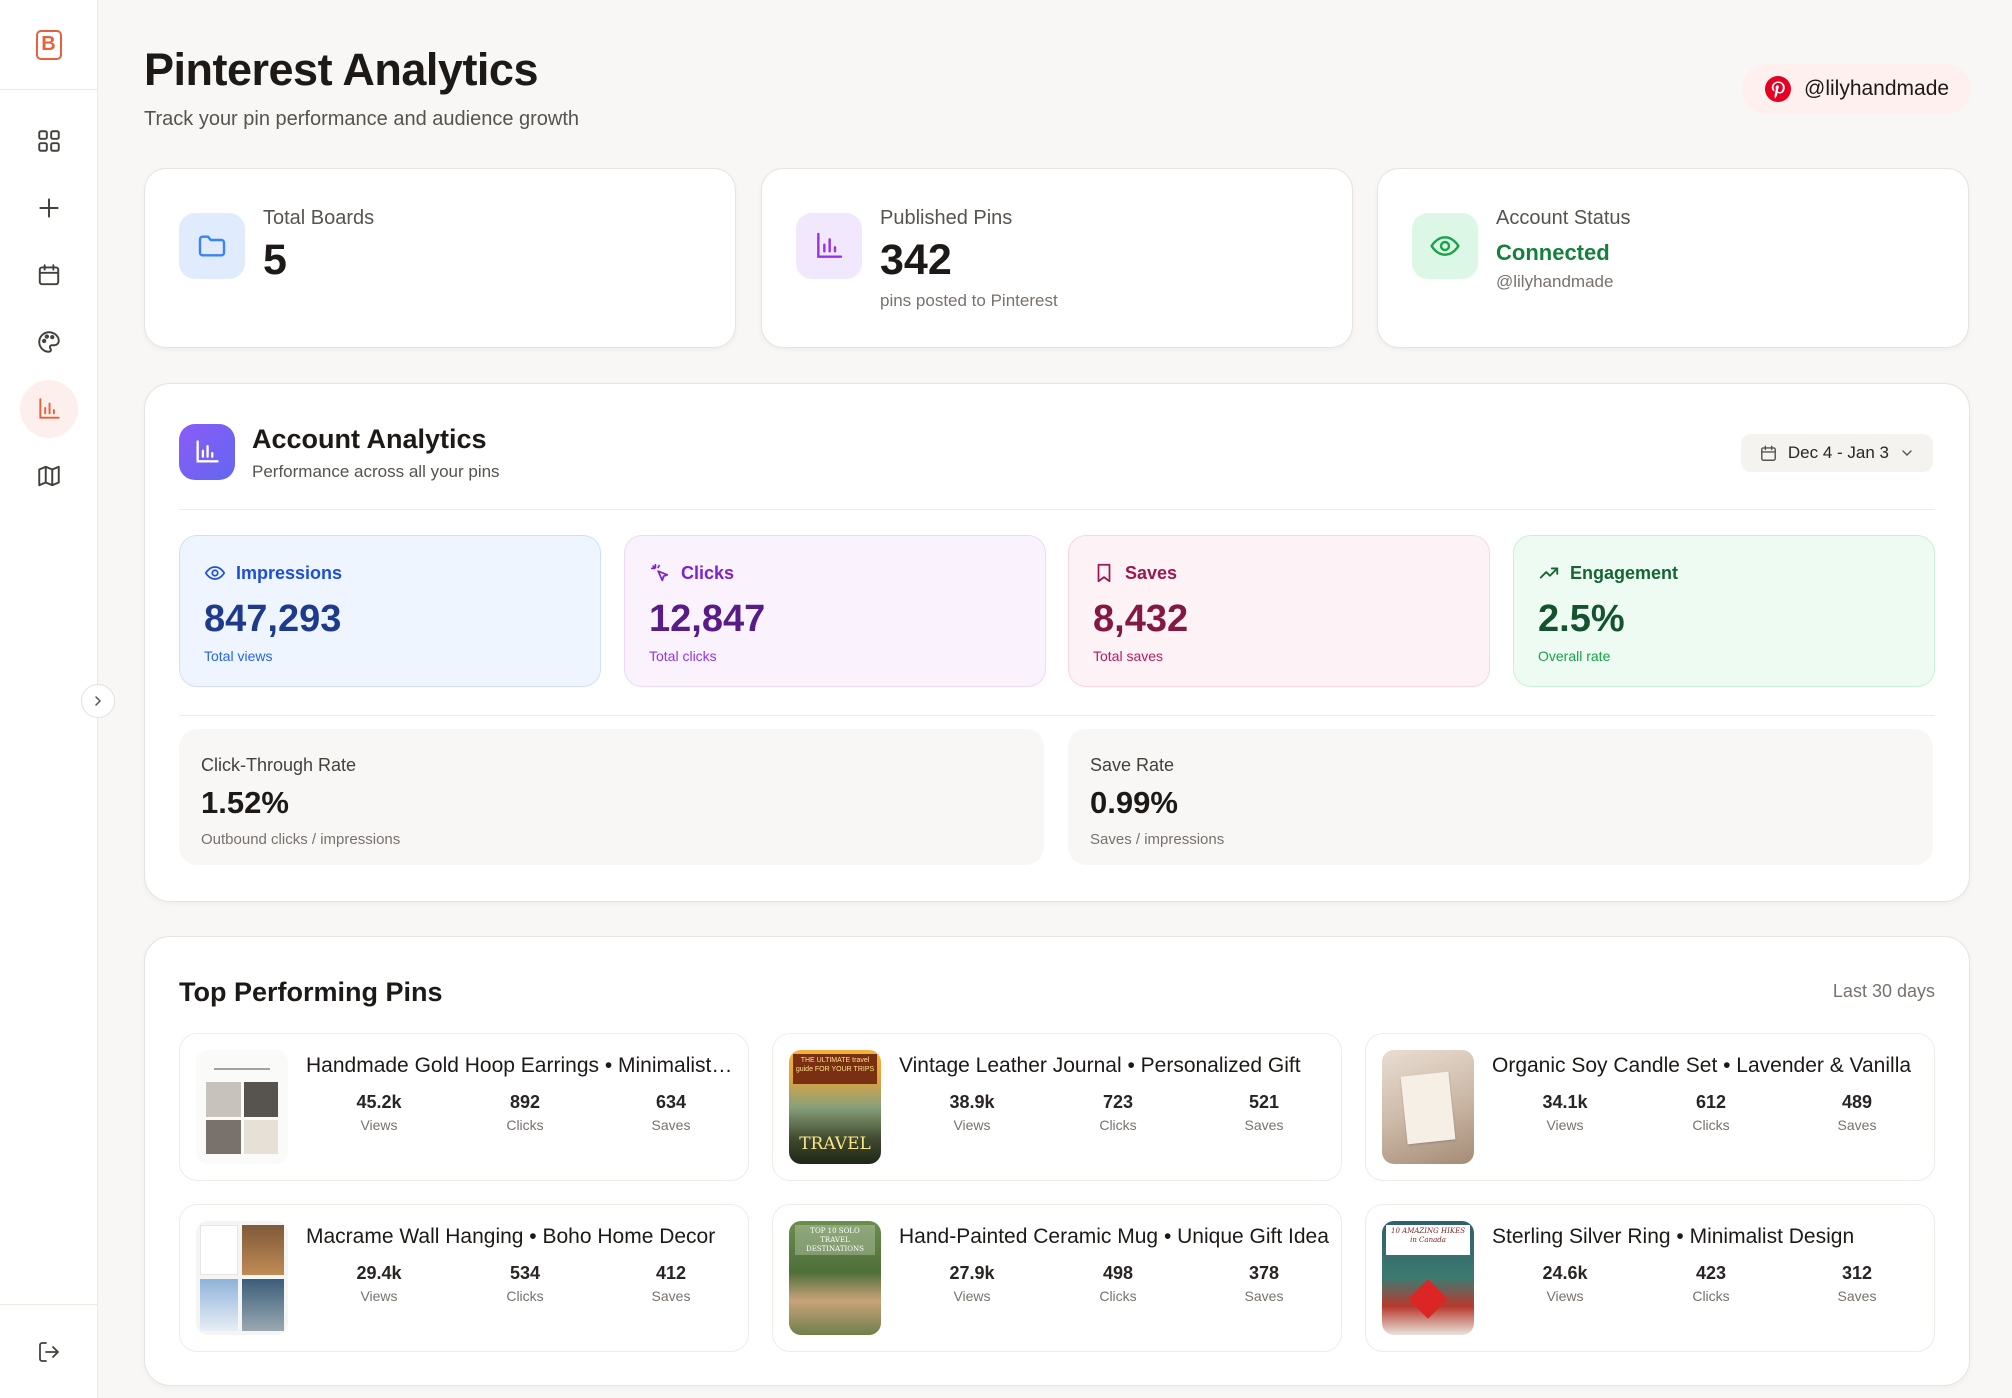 The width and height of the screenshot is (2012, 1398). What do you see at coordinates (1151, 572) in the screenshot?
I see `metric-label: Saves` at bounding box center [1151, 572].